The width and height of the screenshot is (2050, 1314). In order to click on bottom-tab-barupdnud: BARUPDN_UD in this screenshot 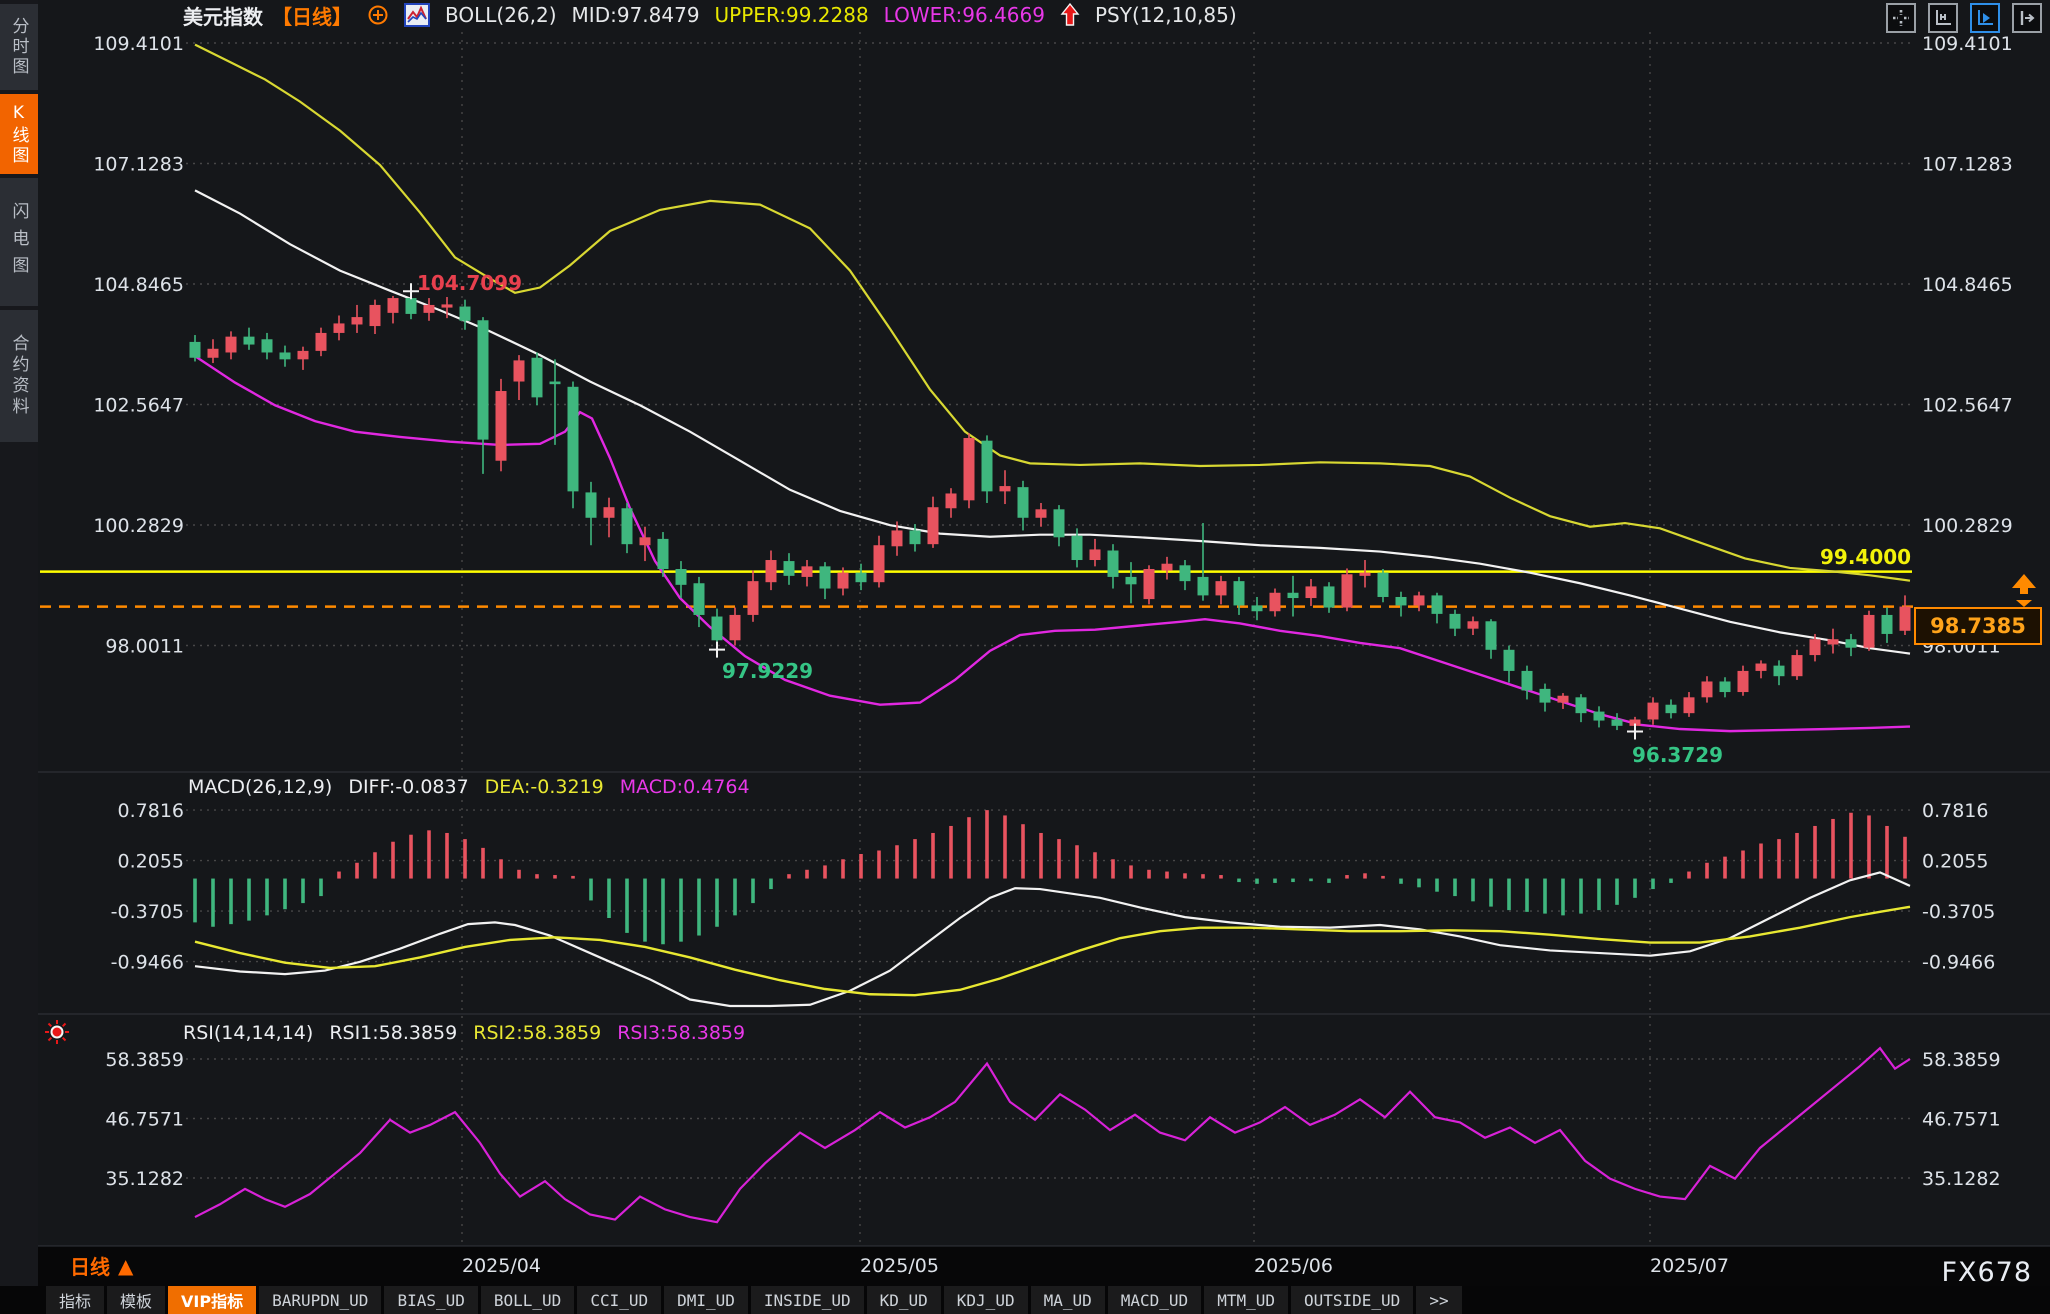, I will do `click(320, 1300)`.